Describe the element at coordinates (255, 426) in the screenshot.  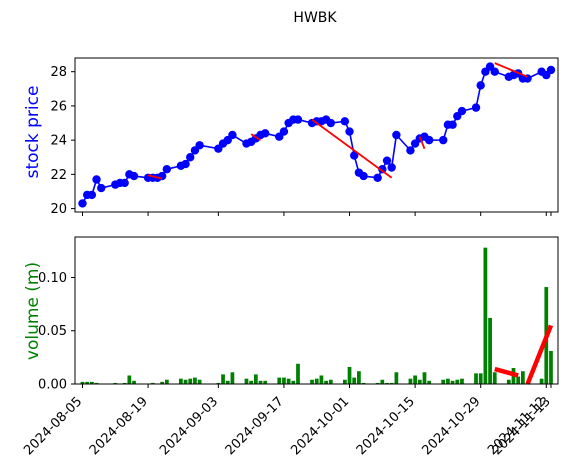
I see `x-tick-label: 2024-09-17` at that location.